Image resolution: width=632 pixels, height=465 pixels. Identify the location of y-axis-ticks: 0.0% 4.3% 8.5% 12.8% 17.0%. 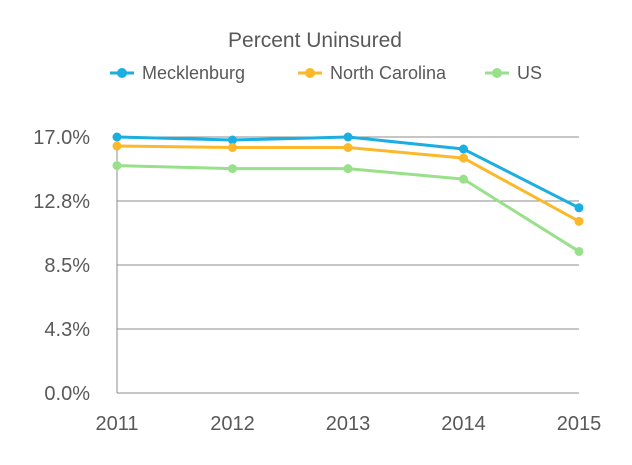
(61, 266).